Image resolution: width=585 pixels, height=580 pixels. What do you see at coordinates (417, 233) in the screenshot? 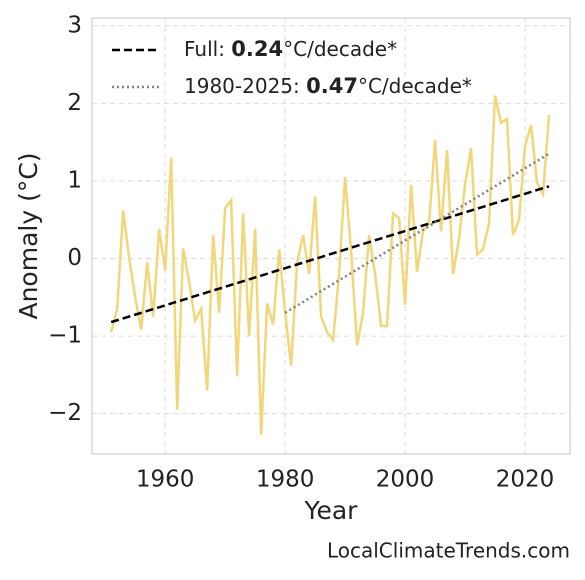
I see `trend-line` at bounding box center [417, 233].